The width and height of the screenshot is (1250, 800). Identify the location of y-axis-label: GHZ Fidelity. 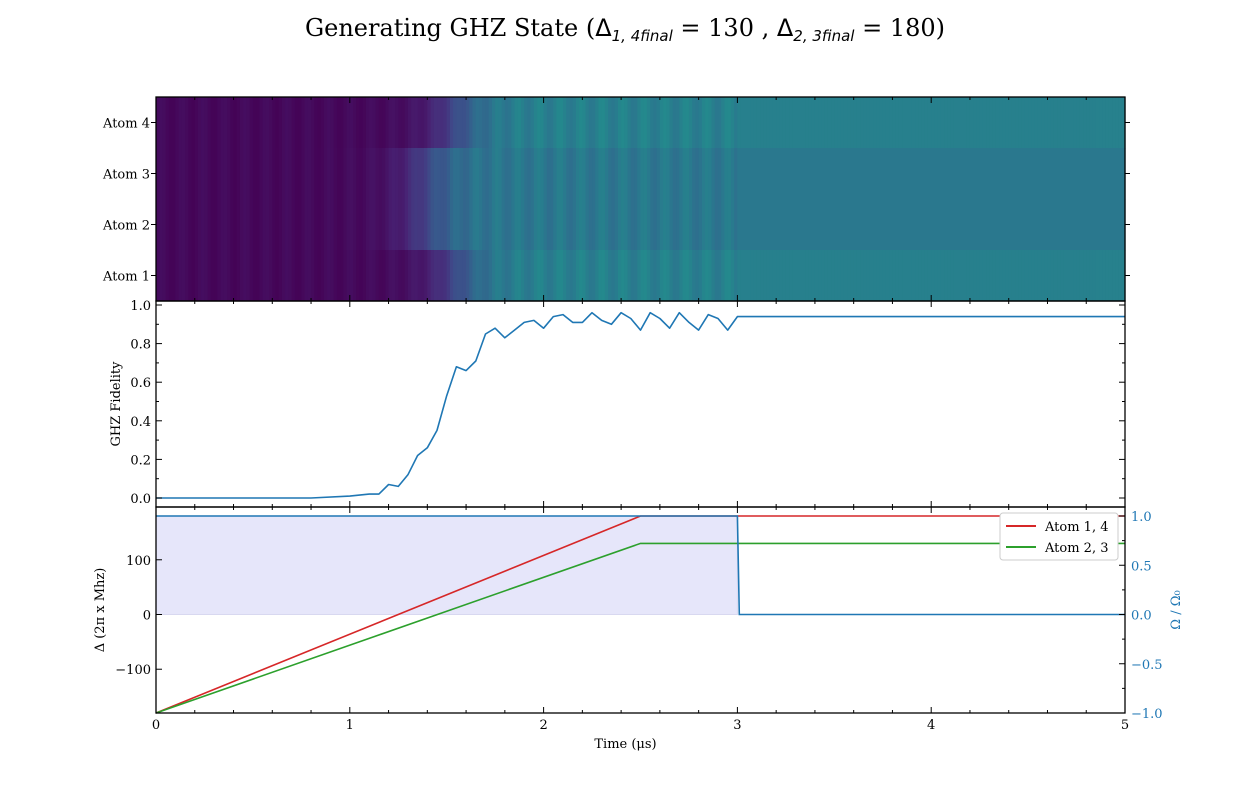
(116, 404).